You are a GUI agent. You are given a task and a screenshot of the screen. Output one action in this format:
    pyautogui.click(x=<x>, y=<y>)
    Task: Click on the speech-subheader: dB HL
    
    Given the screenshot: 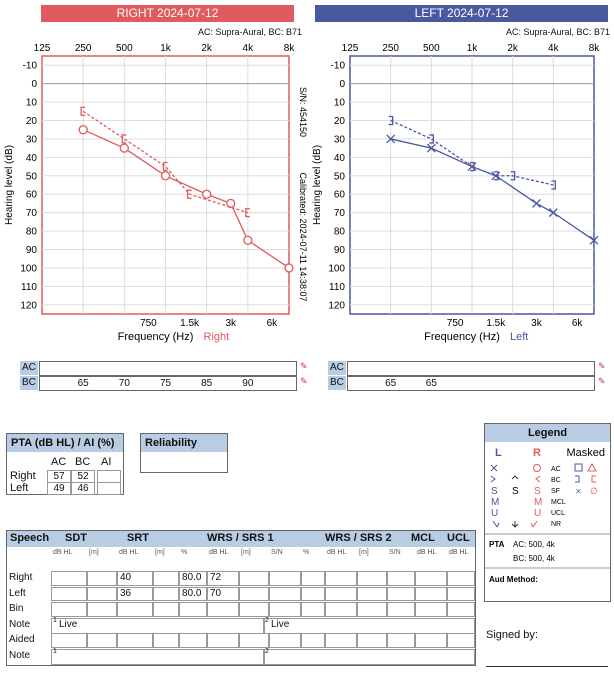 What is the action you would take?
    pyautogui.click(x=427, y=552)
    